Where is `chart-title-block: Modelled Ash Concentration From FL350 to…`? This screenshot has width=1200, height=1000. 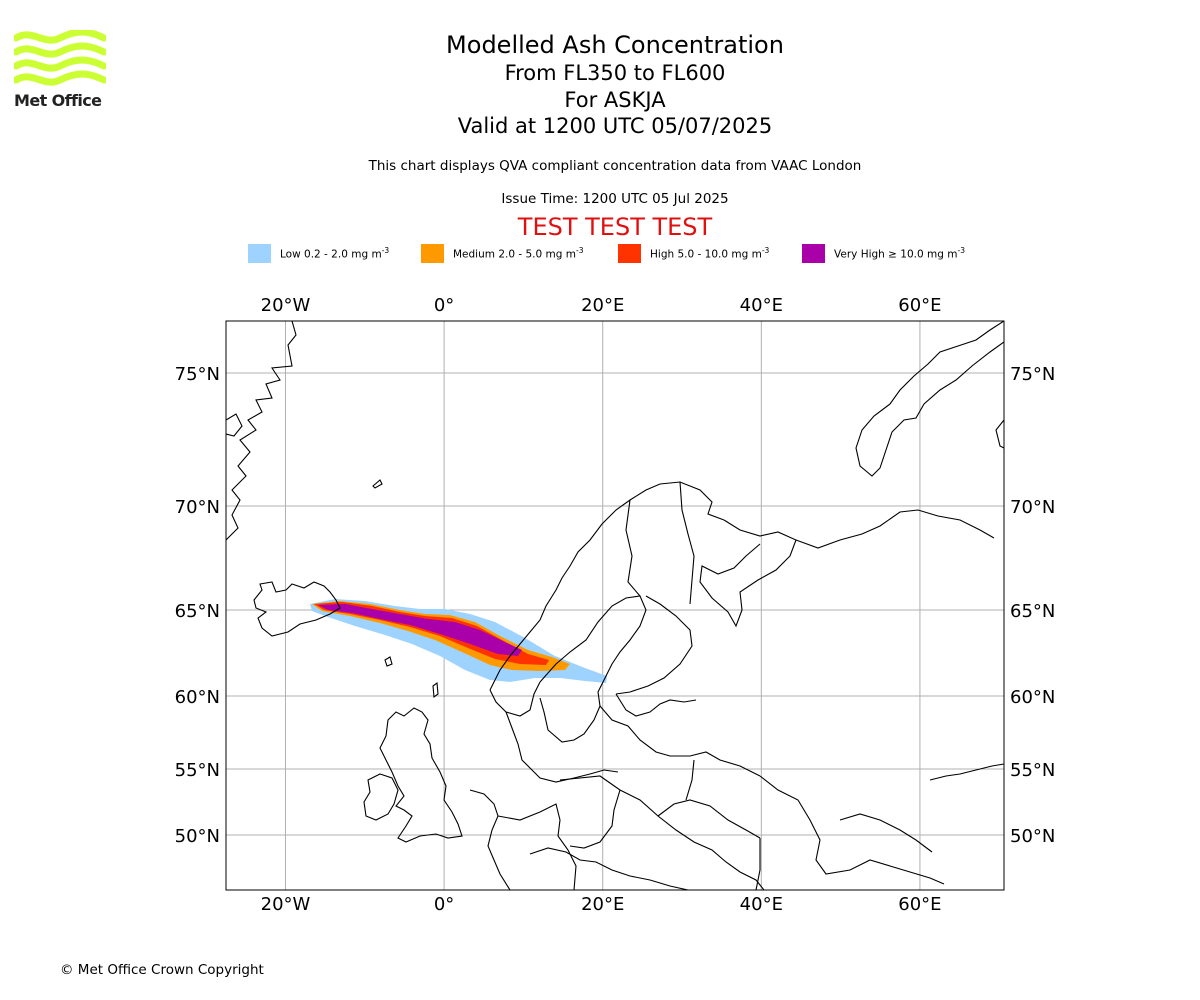
chart-title-block: Modelled Ash Concentration From FL350 to… is located at coordinates (600, 85).